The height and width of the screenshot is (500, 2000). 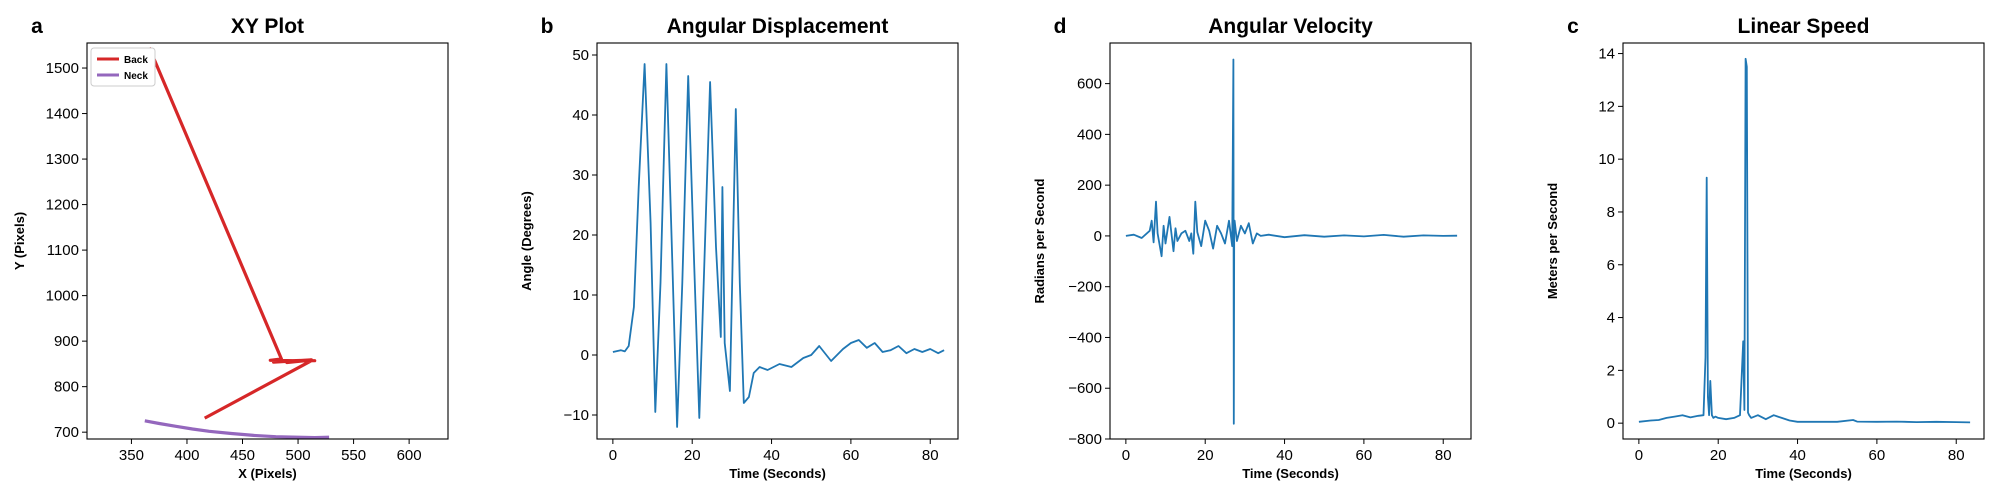 I want to click on y-tick-label: 1000, so click(x=62, y=296).